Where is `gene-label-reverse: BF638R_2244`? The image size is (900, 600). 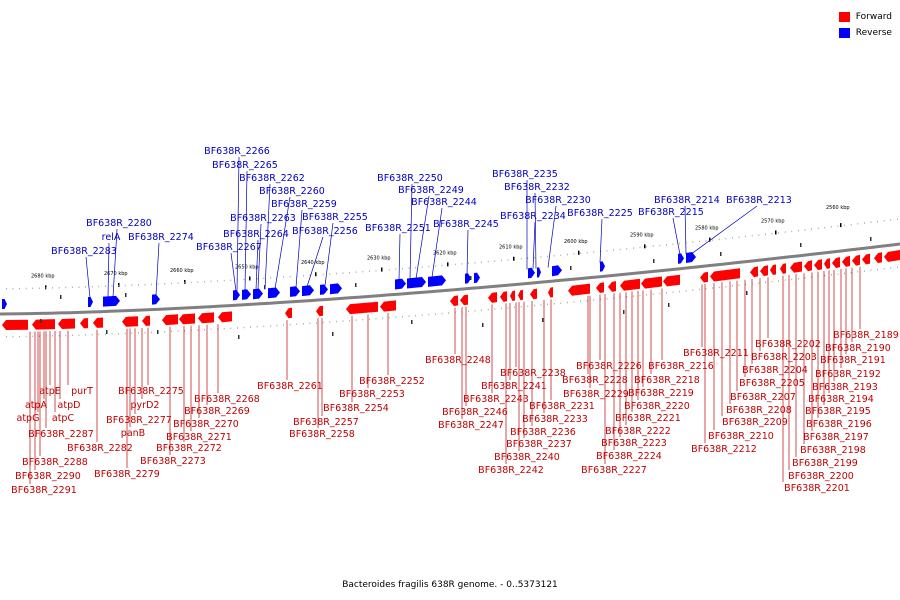
gene-label-reverse: BF638R_2244 is located at coordinates (444, 202).